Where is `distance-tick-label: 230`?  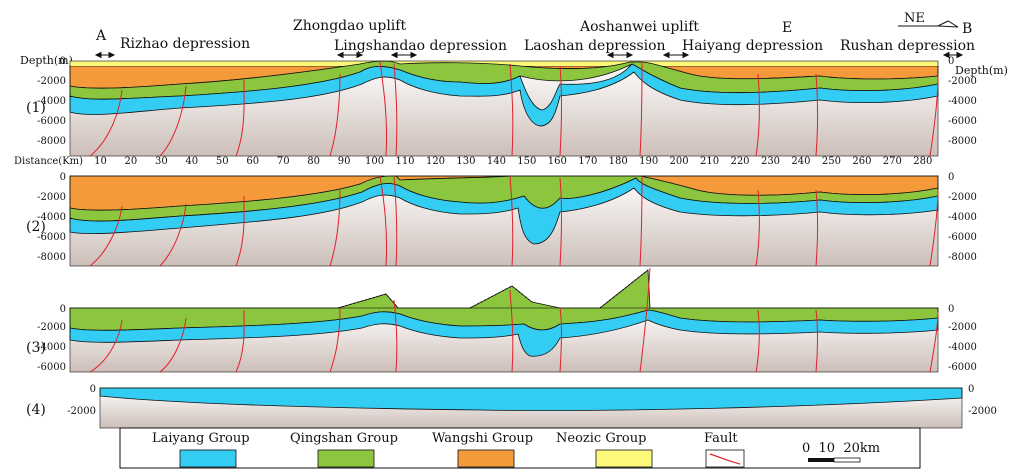
distance-tick-label: 230 is located at coordinates (770, 161).